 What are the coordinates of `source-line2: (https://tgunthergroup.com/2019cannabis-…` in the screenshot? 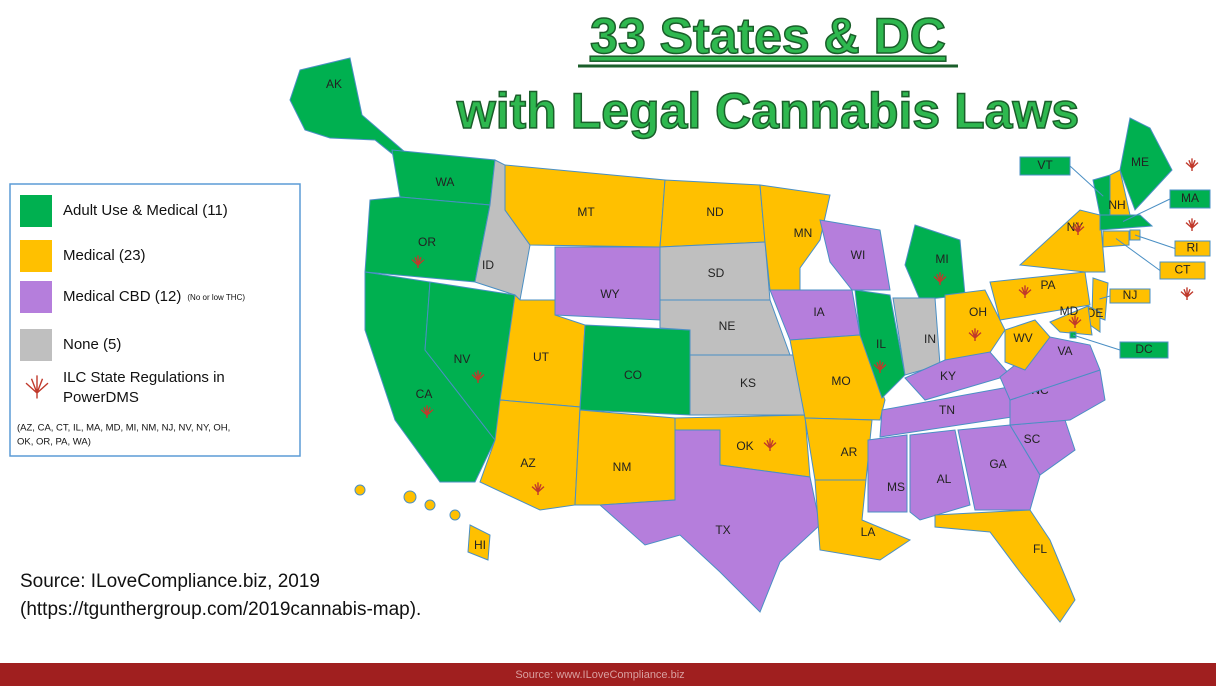 It's located at (220, 609).